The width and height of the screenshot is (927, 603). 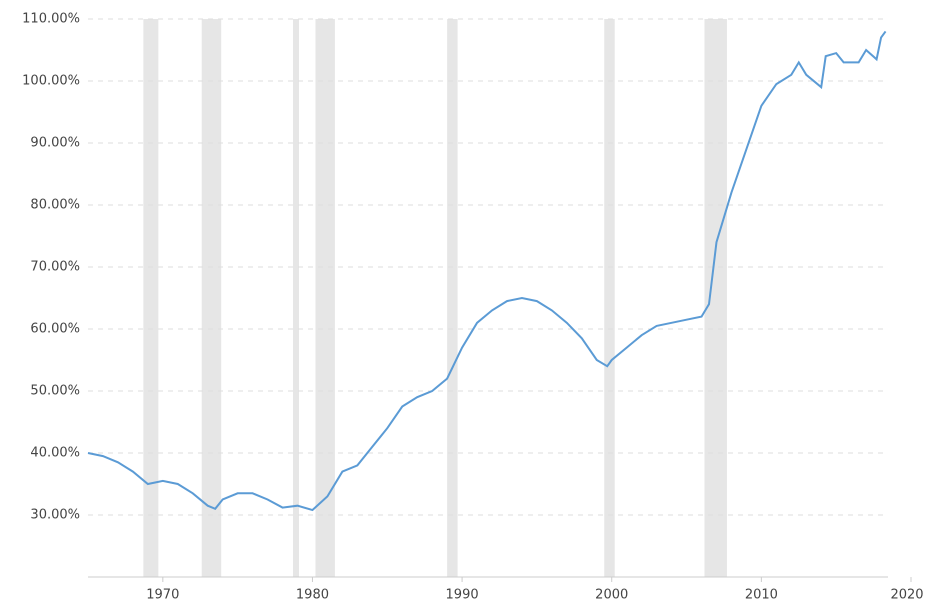 What do you see at coordinates (55, 205) in the screenshot?
I see `y-tick-label: 80.00%` at bounding box center [55, 205].